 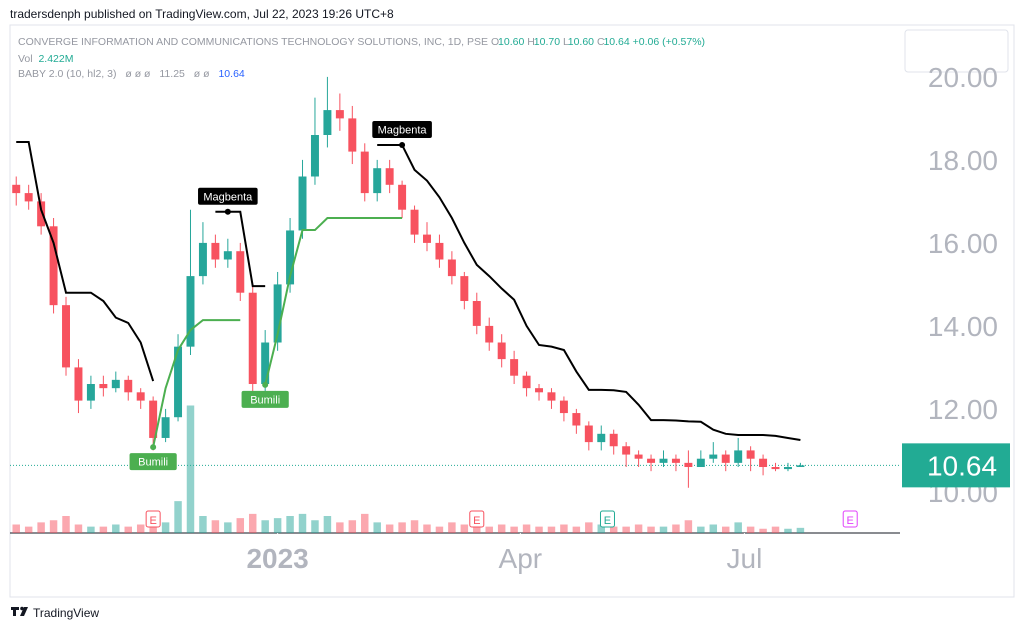 What do you see at coordinates (172, 74) in the screenshot?
I see `indicator-item: 11.25` at bounding box center [172, 74].